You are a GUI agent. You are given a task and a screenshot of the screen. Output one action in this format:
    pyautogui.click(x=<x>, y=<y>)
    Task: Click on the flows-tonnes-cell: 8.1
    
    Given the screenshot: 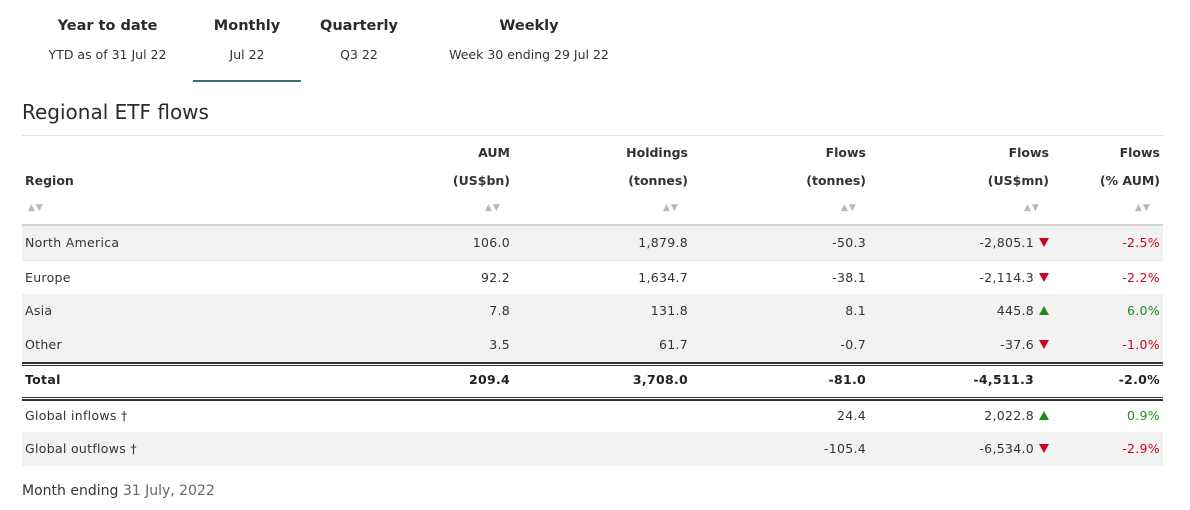 What is the action you would take?
    pyautogui.click(x=855, y=310)
    